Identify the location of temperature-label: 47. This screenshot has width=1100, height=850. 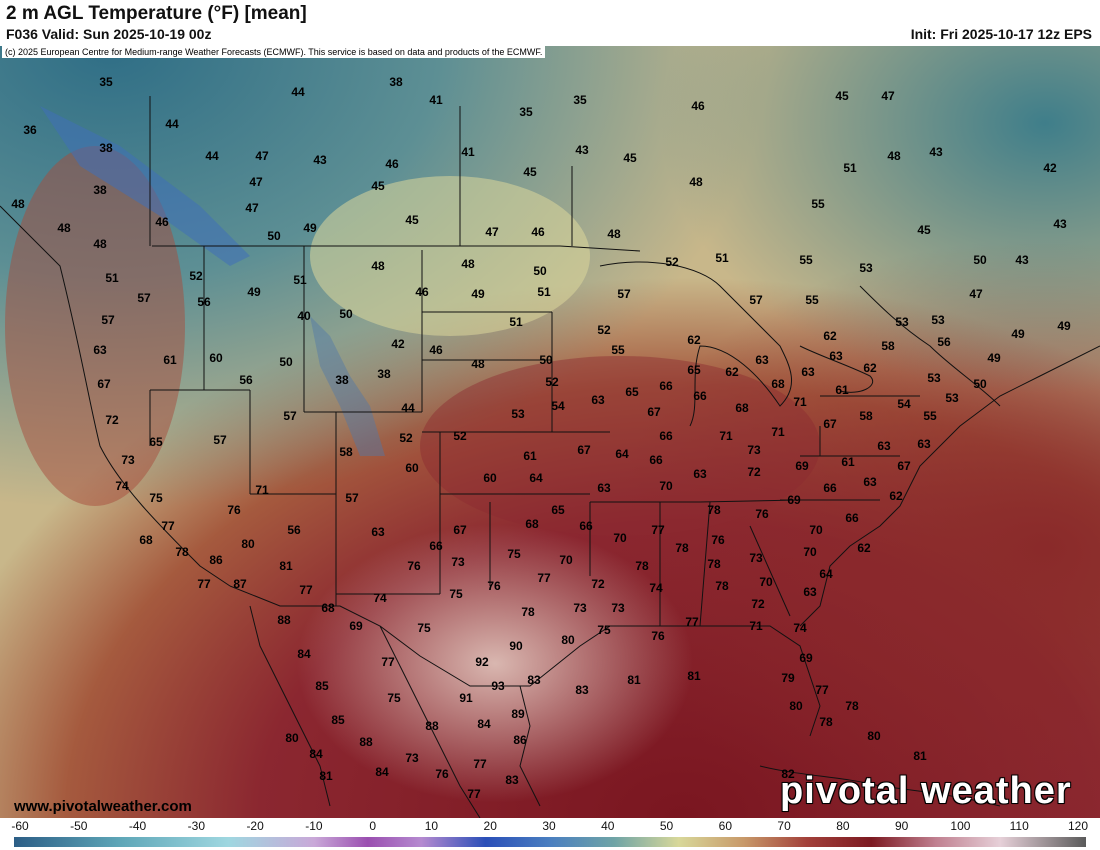
(976, 294).